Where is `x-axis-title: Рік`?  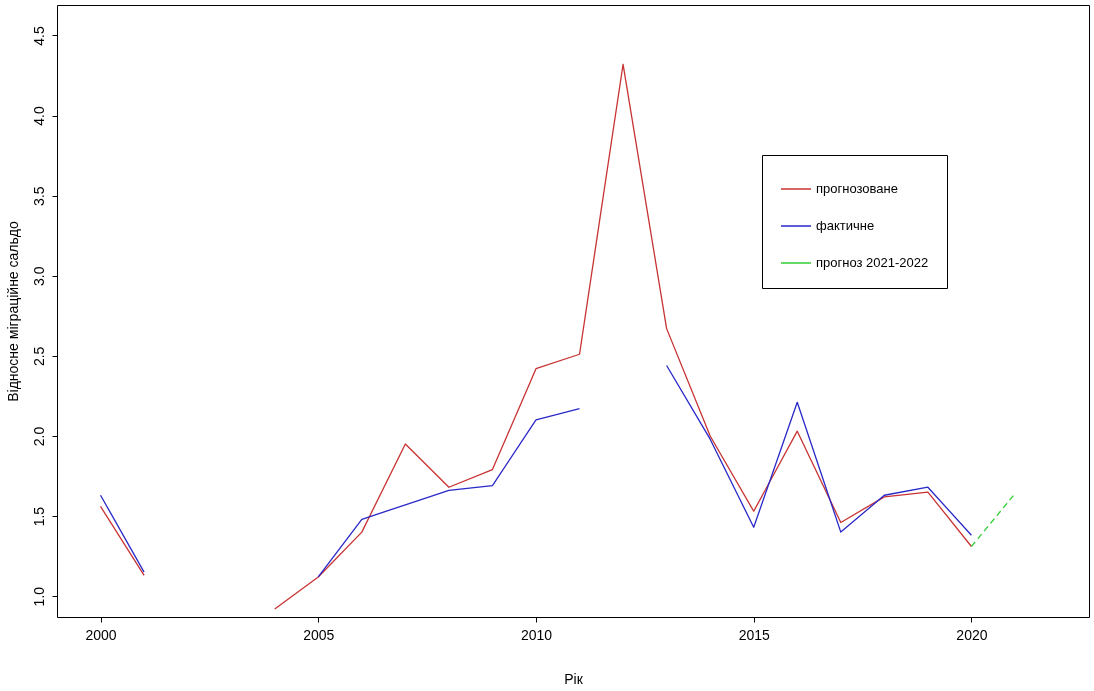
x-axis-title: Рік is located at coordinates (574, 678).